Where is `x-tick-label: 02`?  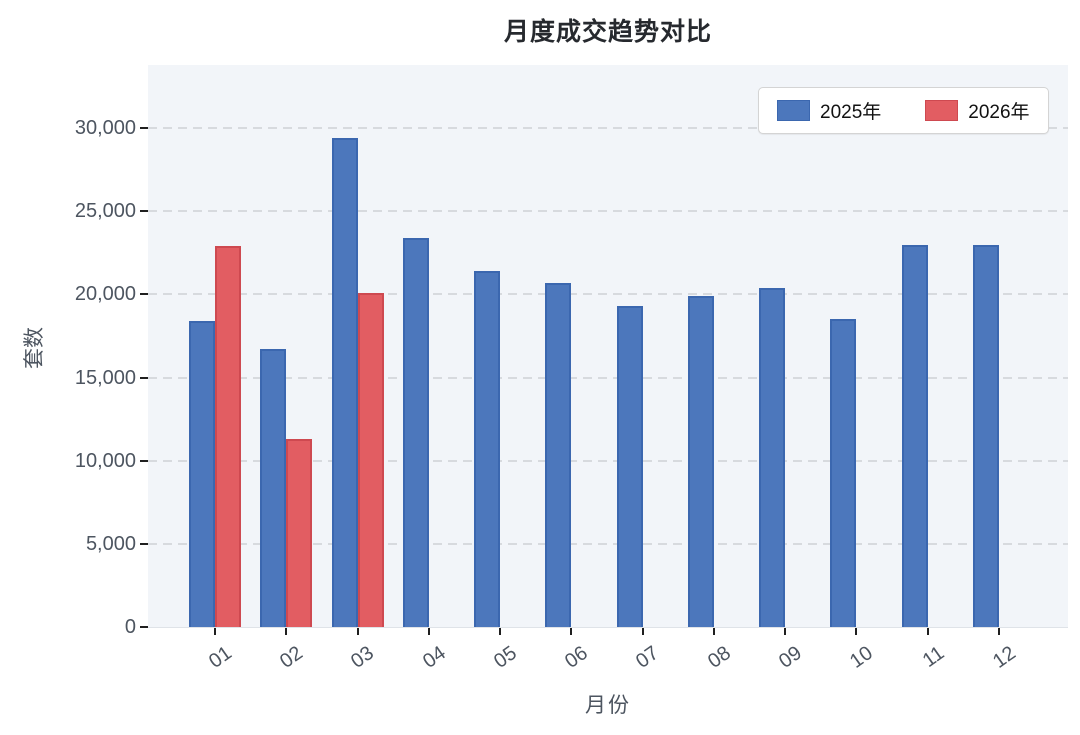 x-tick-label: 02 is located at coordinates (291, 657).